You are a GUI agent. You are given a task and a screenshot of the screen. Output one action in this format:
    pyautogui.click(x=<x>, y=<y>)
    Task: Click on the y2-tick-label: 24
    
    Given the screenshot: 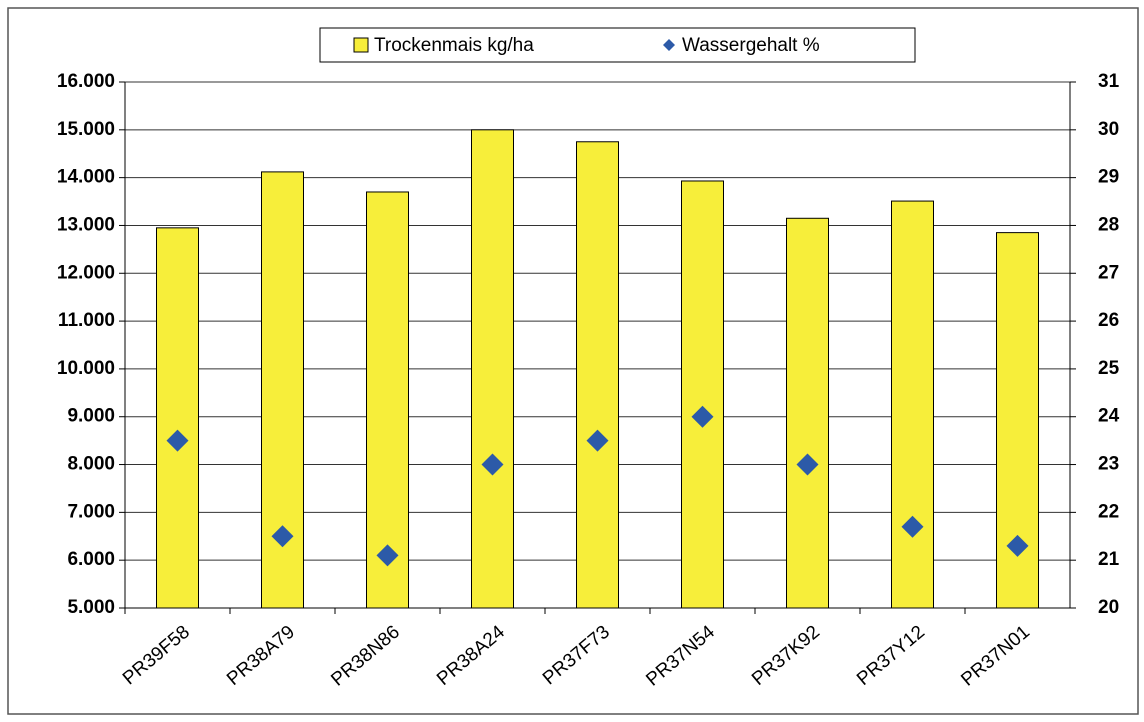 What is the action you would take?
    pyautogui.click(x=1109, y=416)
    